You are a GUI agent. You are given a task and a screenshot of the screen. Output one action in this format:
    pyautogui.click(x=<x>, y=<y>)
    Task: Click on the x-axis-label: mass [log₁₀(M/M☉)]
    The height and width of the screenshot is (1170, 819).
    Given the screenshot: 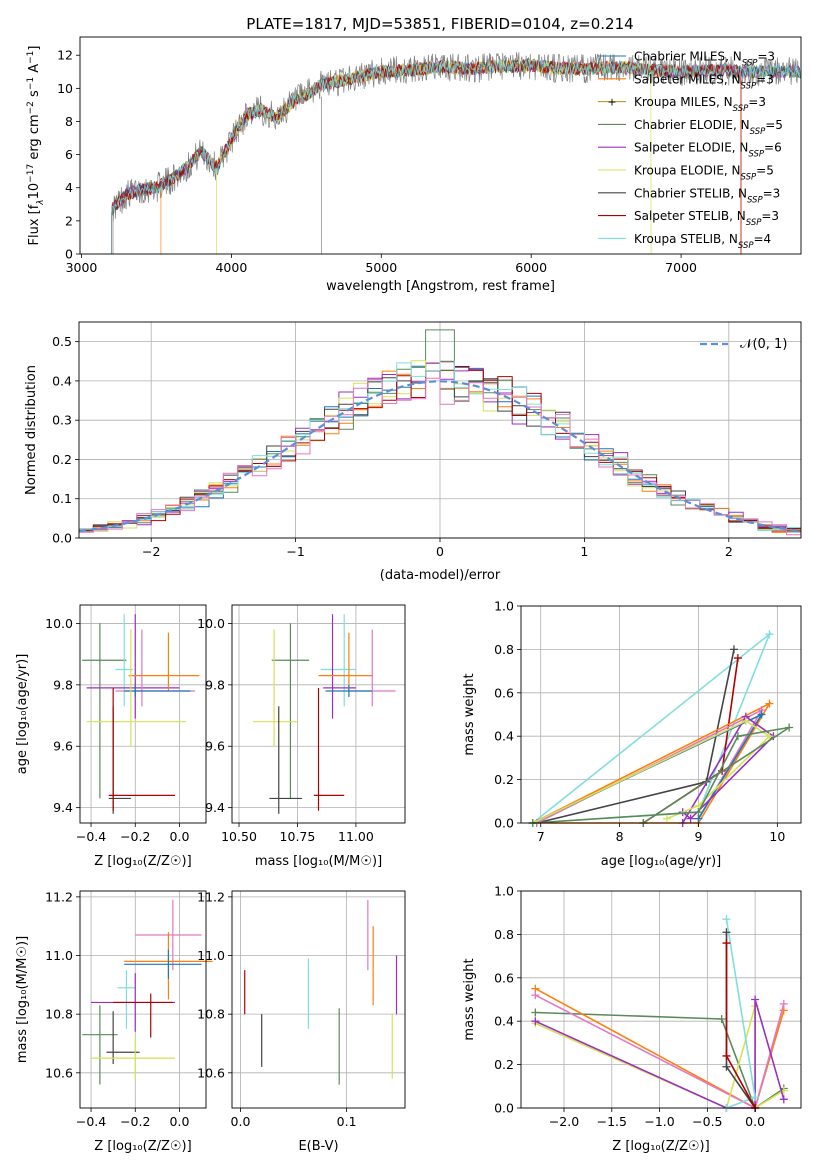 What is the action you would take?
    pyautogui.click(x=318, y=861)
    